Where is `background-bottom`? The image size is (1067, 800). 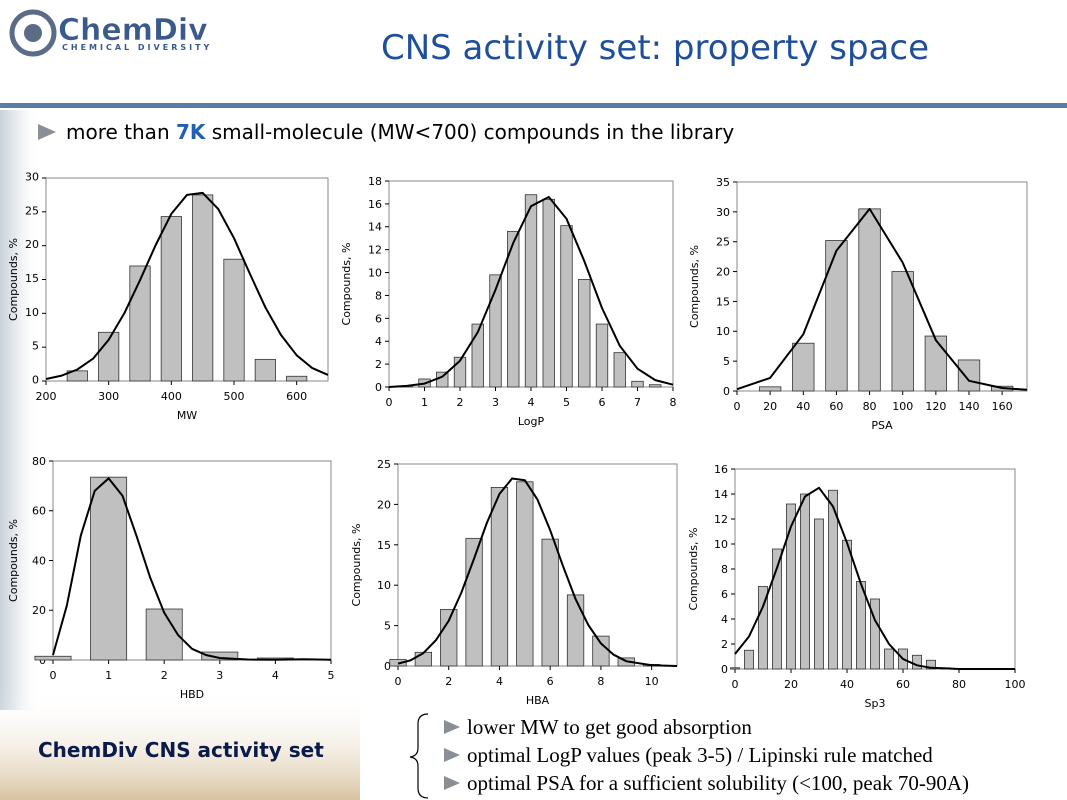
background-bottom is located at coordinates (180, 745).